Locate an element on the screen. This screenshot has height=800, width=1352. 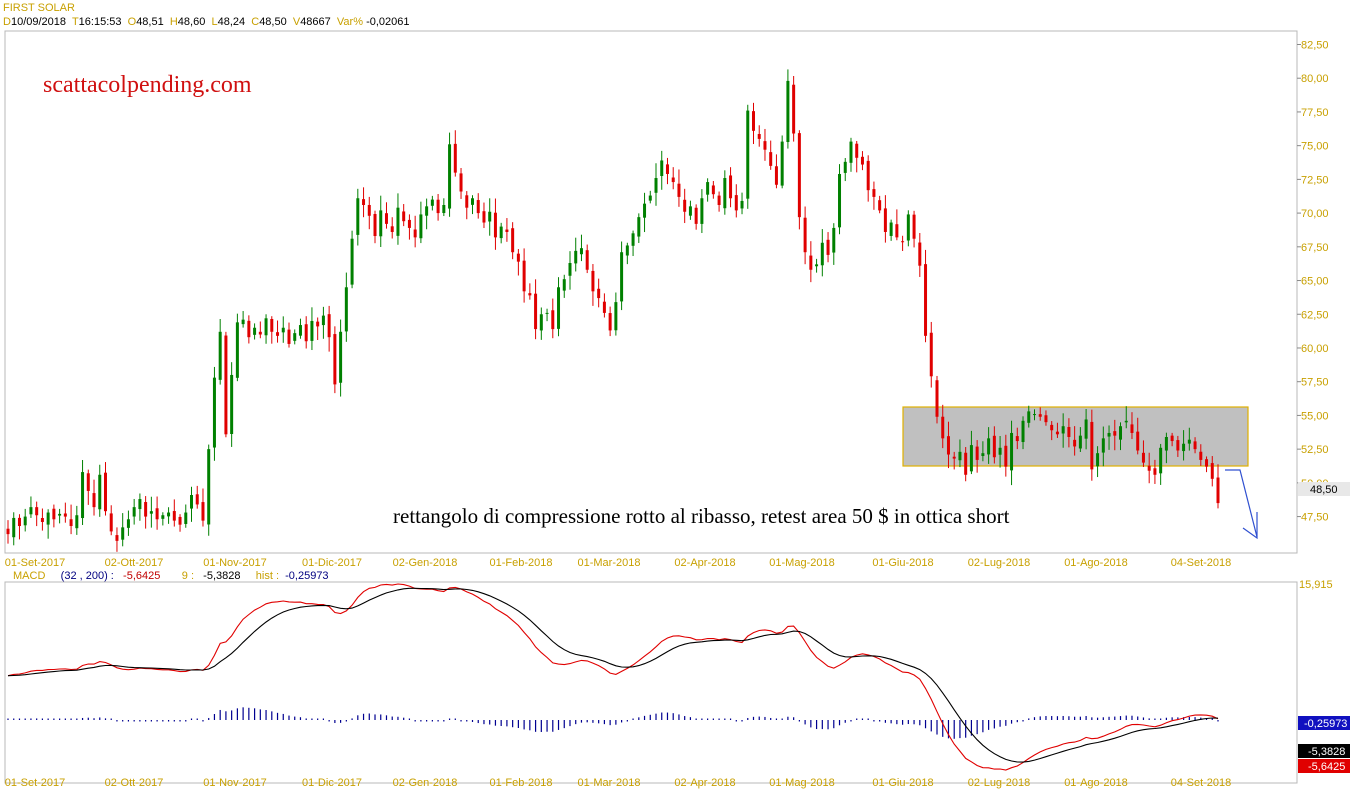
time-value: 16:15:53 is located at coordinates (100, 22).